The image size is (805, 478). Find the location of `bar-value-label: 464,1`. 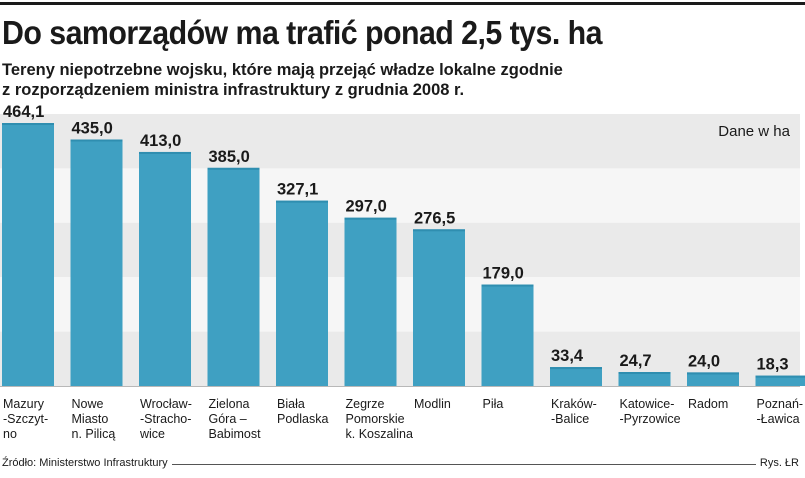

bar-value-label: 464,1 is located at coordinates (23, 112).